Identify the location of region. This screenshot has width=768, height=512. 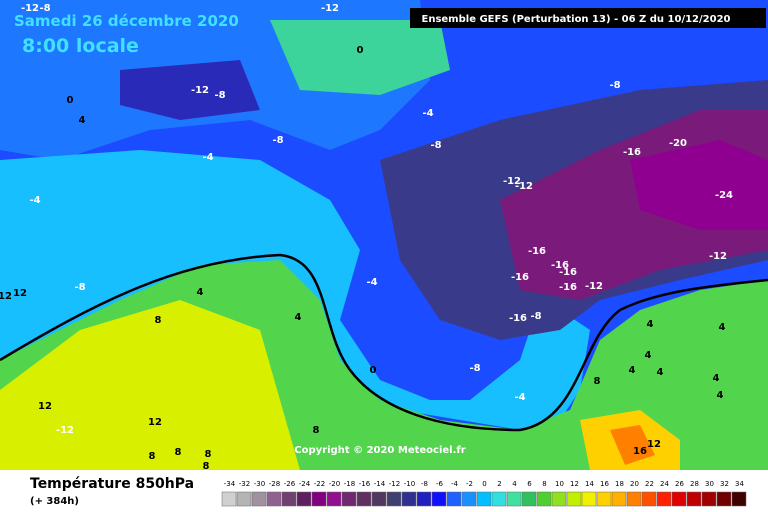
(190, 90).